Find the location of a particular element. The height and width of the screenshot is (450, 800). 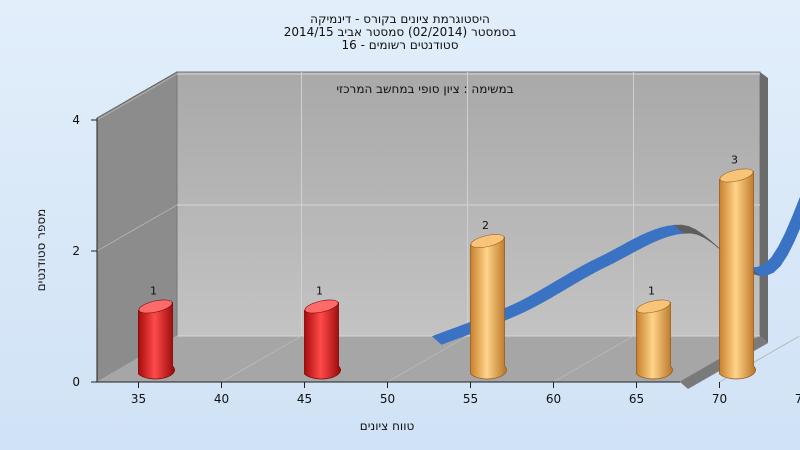

bar-value-label: 2 is located at coordinates (485, 225).